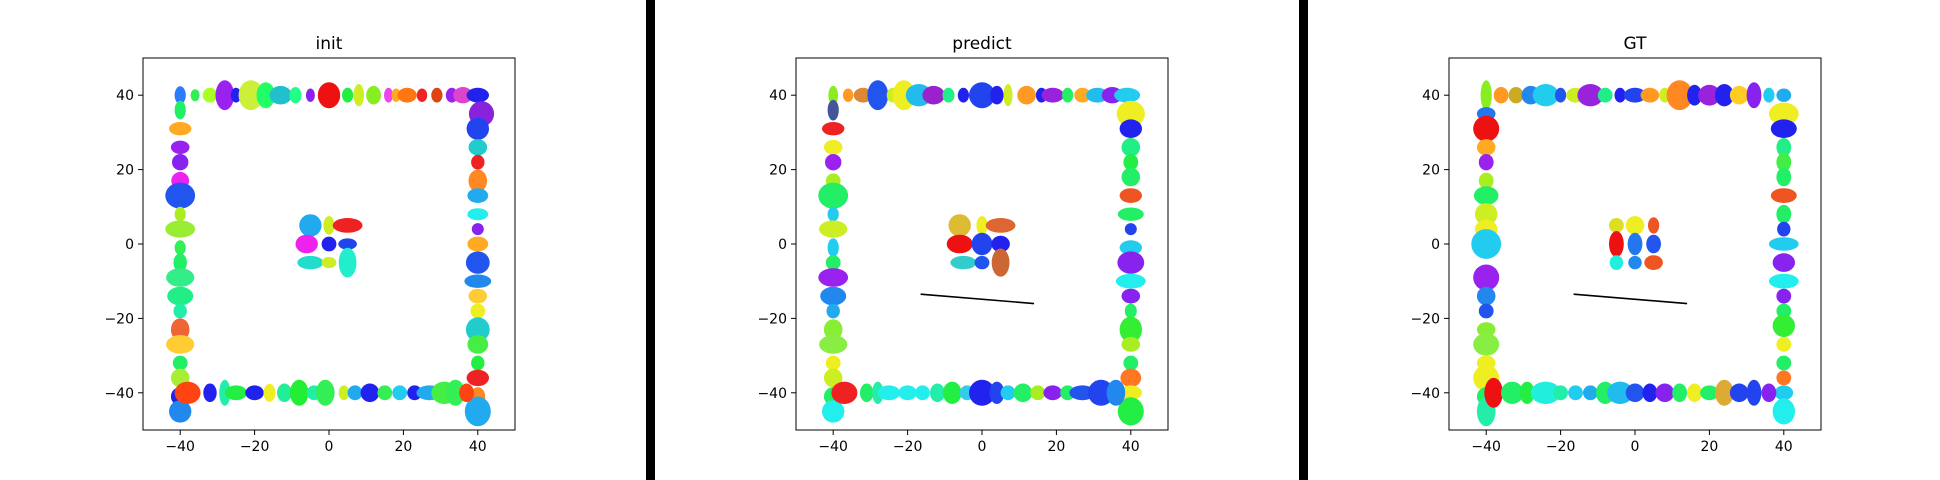 This screenshot has height=480, width=1940. Describe the element at coordinates (329, 44) in the screenshot. I see `chart-title: init` at that location.